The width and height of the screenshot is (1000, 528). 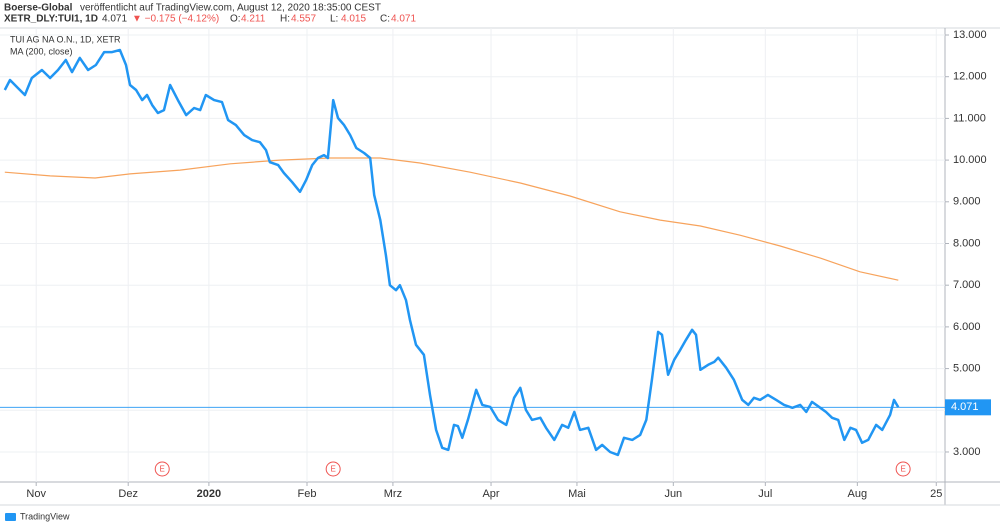 What do you see at coordinates (970, 77) in the screenshot?
I see `y-tick-label: 12.000` at bounding box center [970, 77].